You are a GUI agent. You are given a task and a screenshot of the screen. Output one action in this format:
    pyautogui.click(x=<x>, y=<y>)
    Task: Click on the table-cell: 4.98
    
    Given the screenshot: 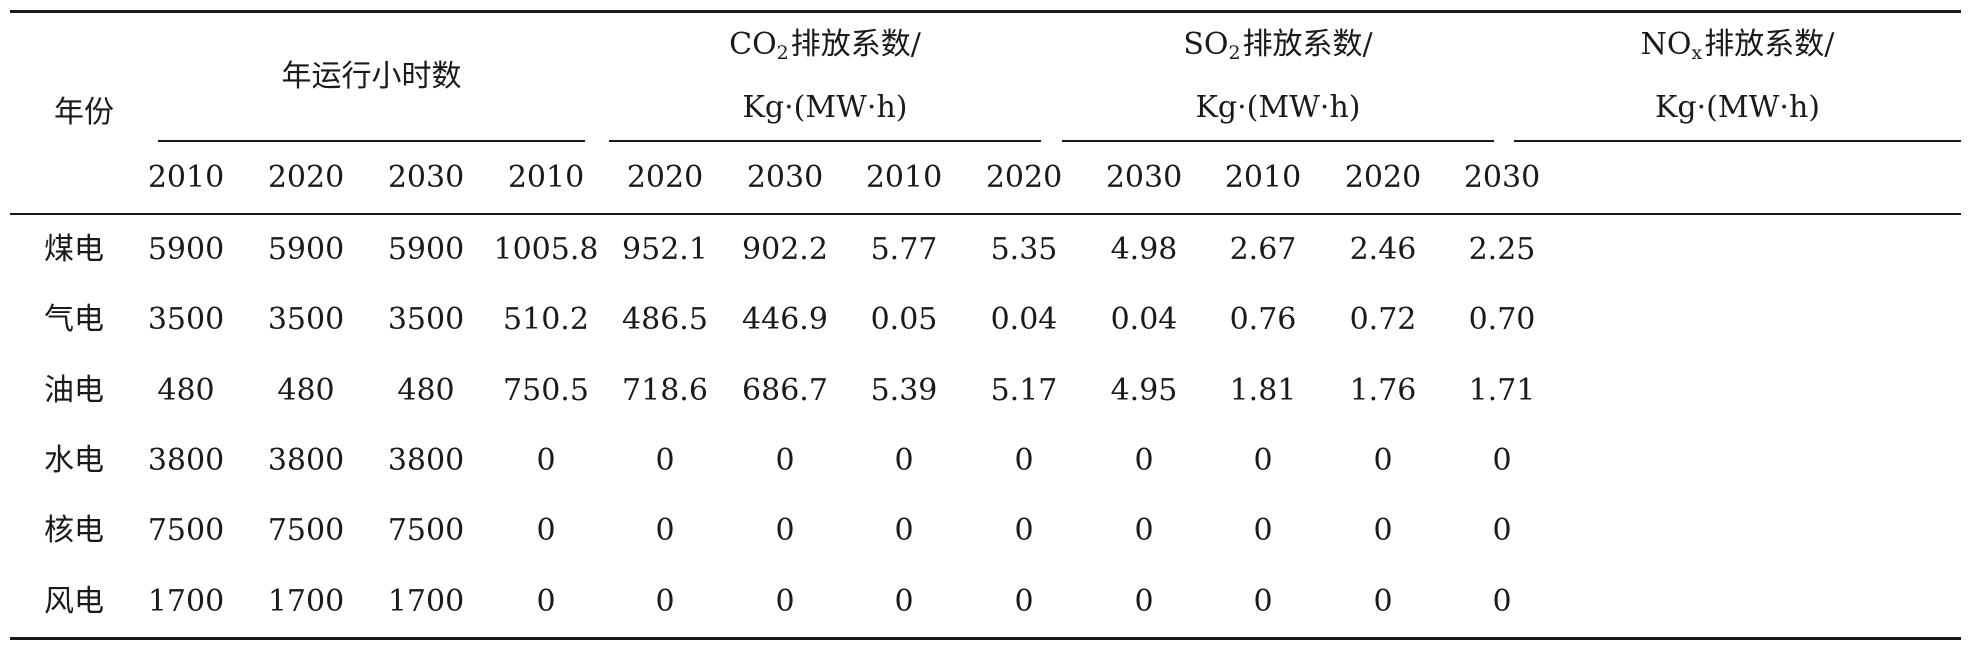 What is the action you would take?
    pyautogui.click(x=1144, y=250)
    